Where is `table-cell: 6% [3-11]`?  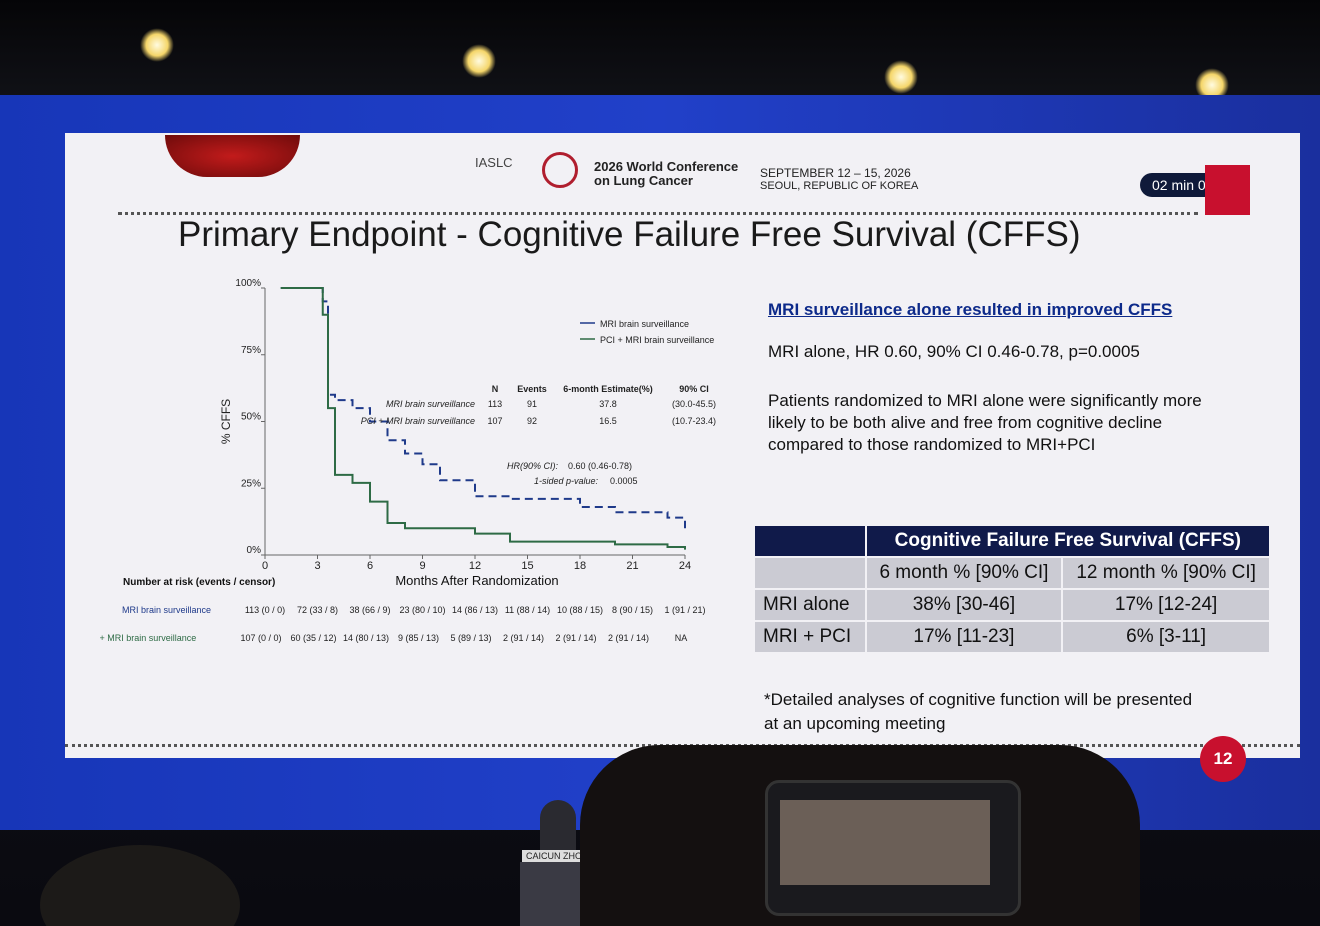
table-cell: 6% [3-11] is located at coordinates (1166, 637).